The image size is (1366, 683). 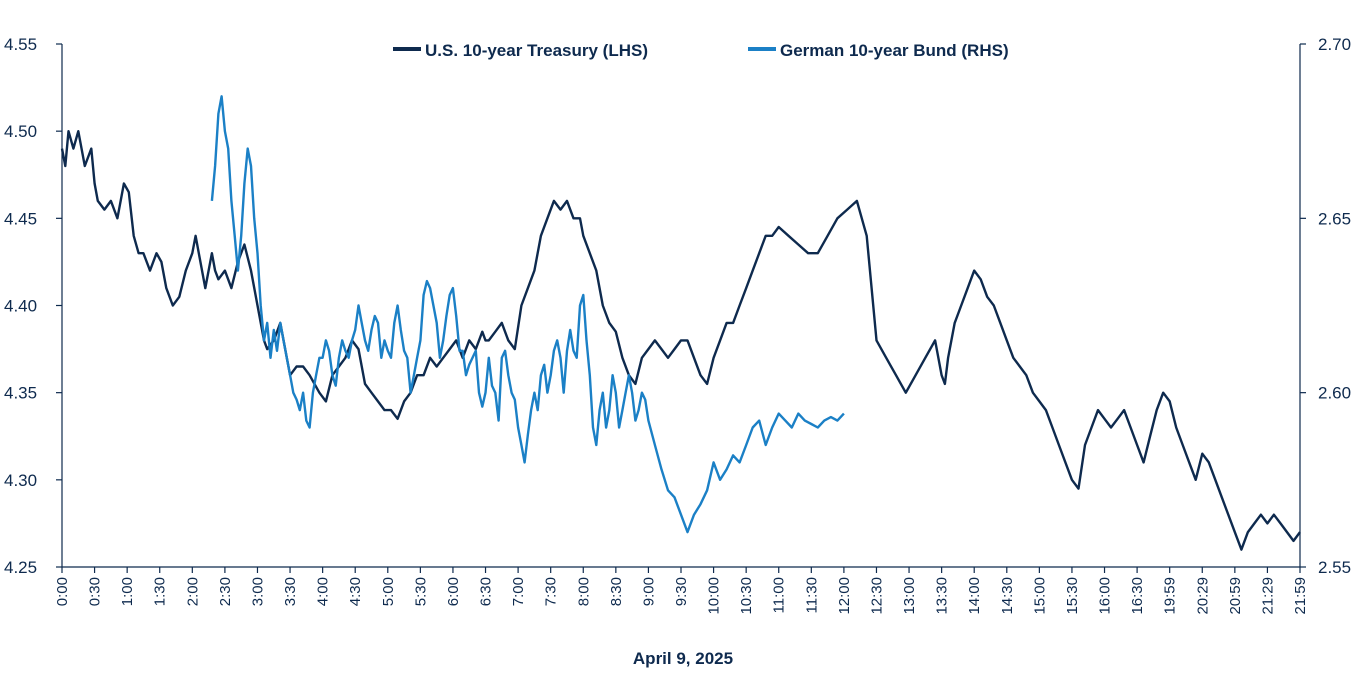 What do you see at coordinates (1334, 44) in the screenshot?
I see `y-right-tick-label: 2.70` at bounding box center [1334, 44].